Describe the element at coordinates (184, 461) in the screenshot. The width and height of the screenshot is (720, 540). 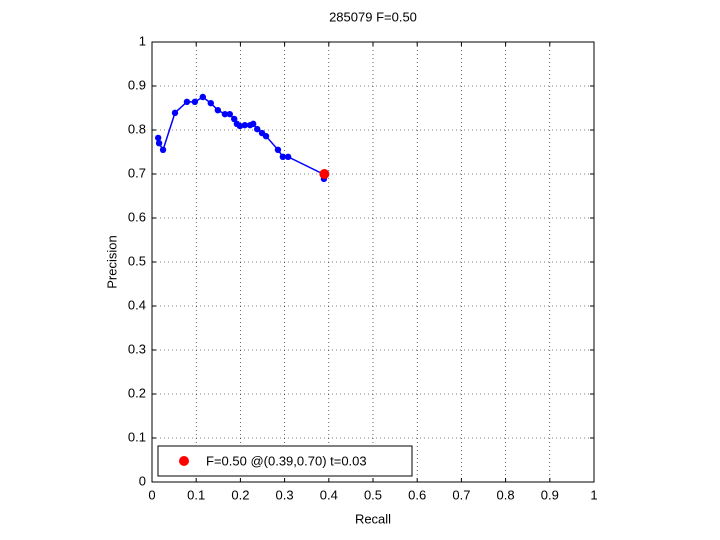
I see `legend-marker` at that location.